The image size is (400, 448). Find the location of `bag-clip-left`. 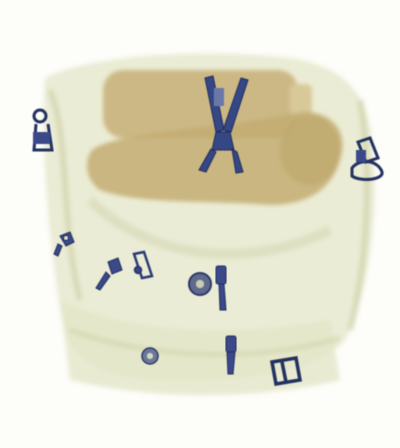

bag-clip-left is located at coordinates (43, 130).